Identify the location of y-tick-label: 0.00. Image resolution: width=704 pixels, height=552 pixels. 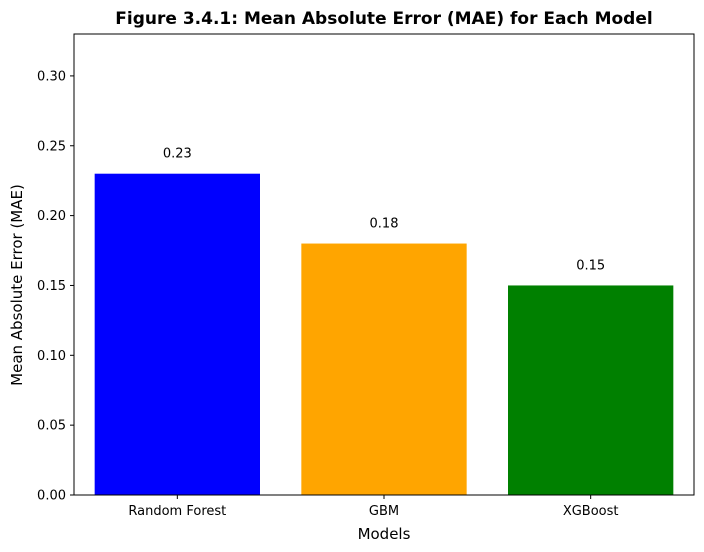
(51, 496).